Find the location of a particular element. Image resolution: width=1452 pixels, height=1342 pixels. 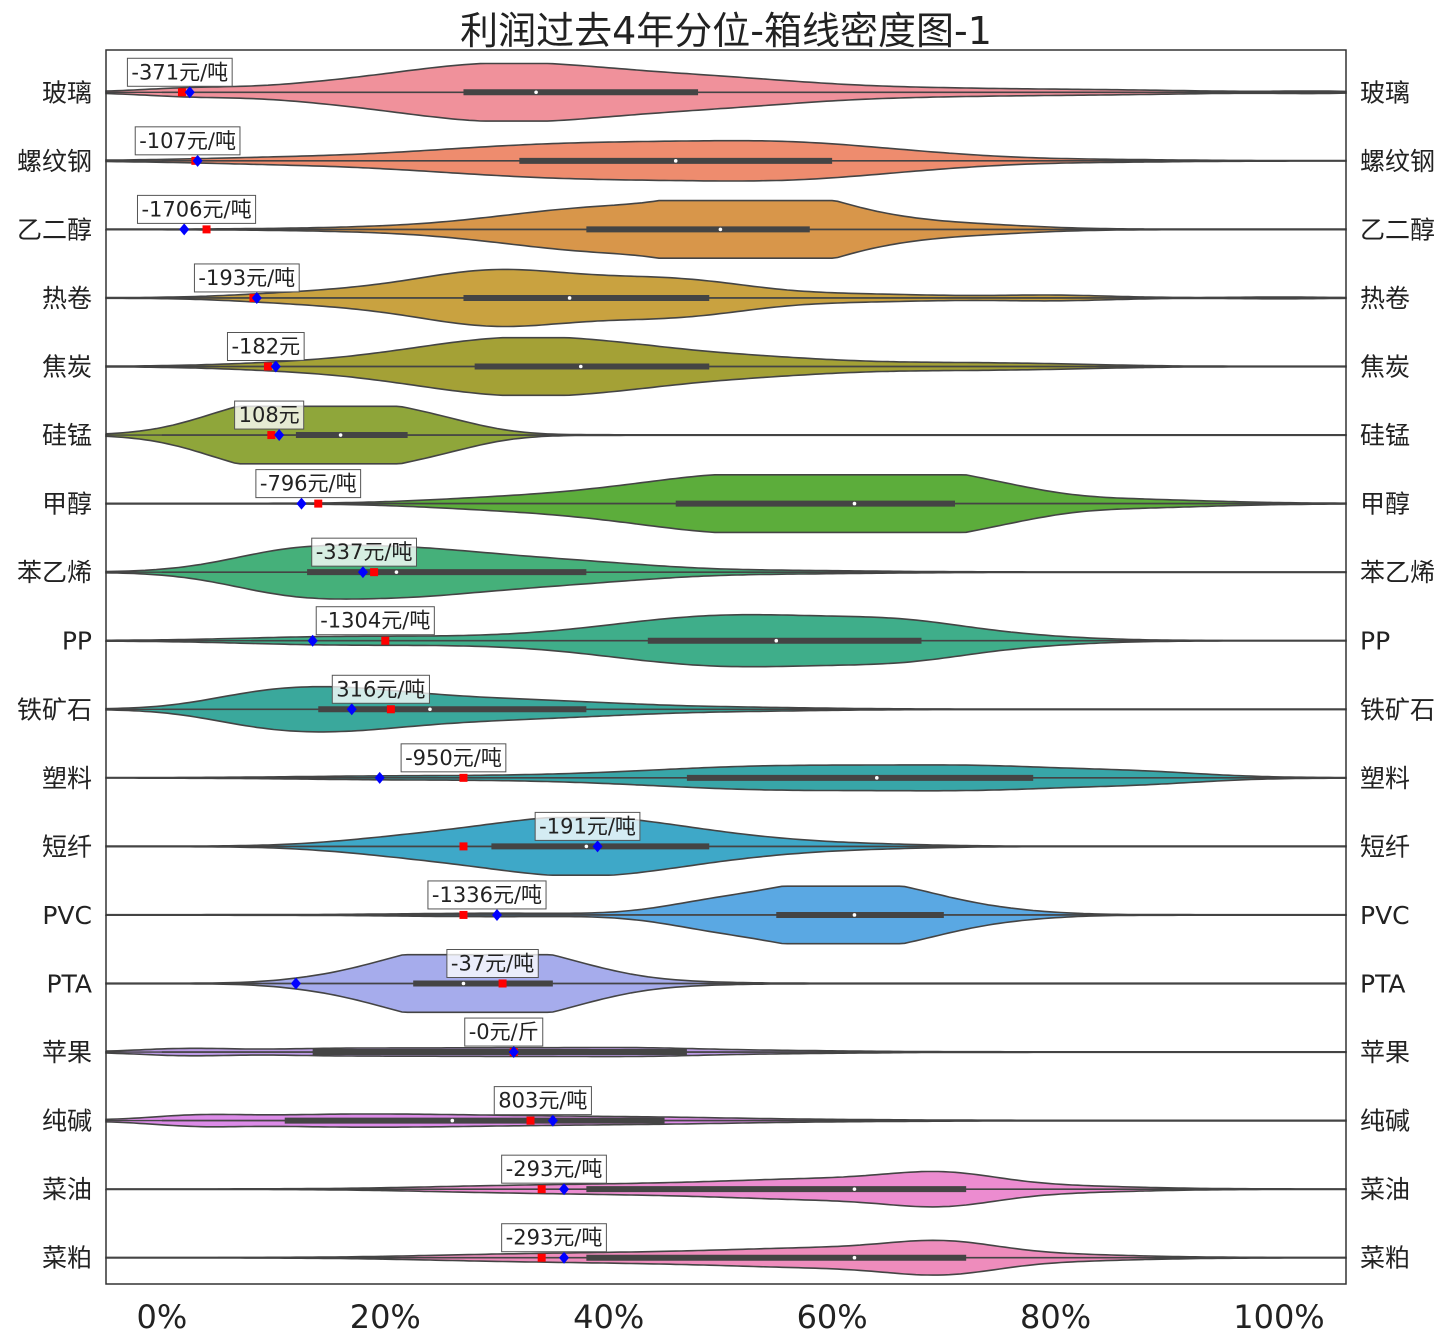

y-label-left: 菜油 is located at coordinates (67, 1189).